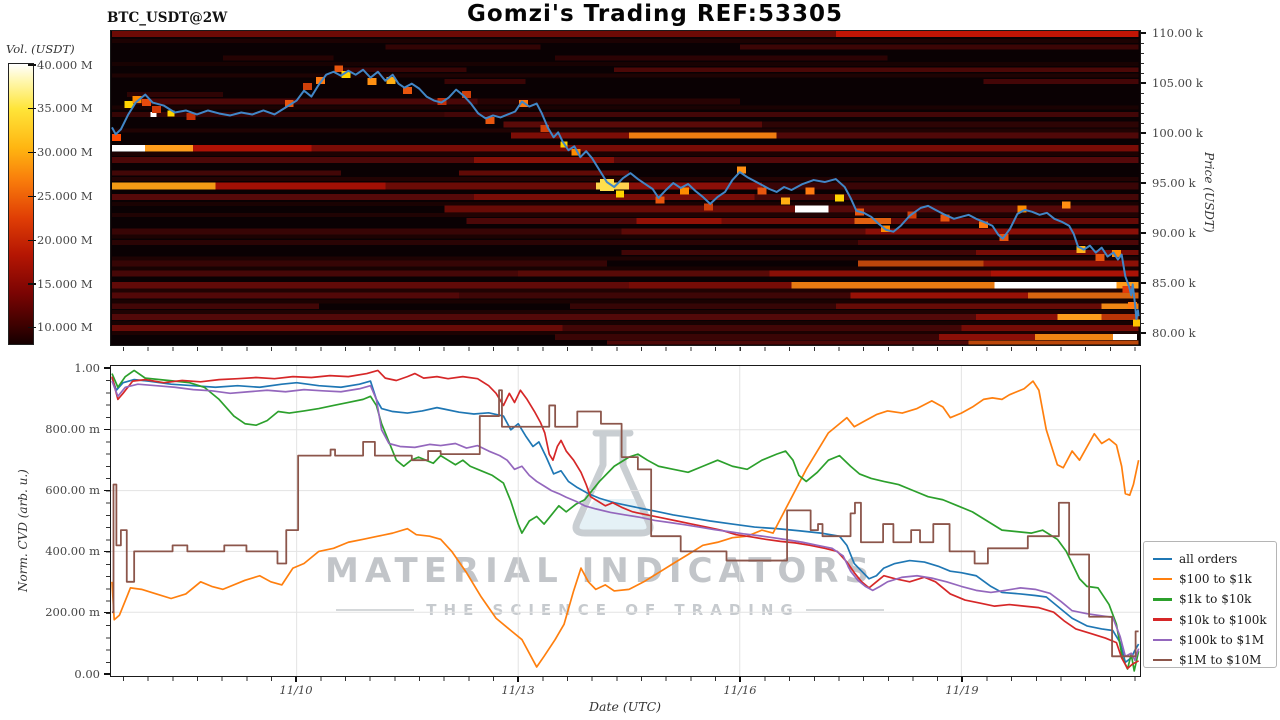  Describe the element at coordinates (167, 18) in the screenshot. I see `symbol-label: BTC_USDT@2W` at that location.